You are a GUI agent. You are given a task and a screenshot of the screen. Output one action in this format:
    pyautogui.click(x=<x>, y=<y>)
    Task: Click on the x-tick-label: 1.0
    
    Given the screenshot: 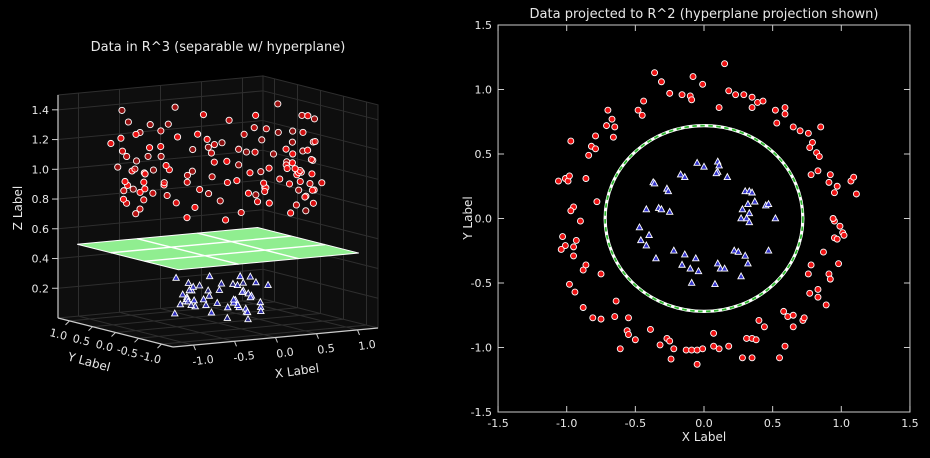 What is the action you would take?
    pyautogui.click(x=366, y=345)
    